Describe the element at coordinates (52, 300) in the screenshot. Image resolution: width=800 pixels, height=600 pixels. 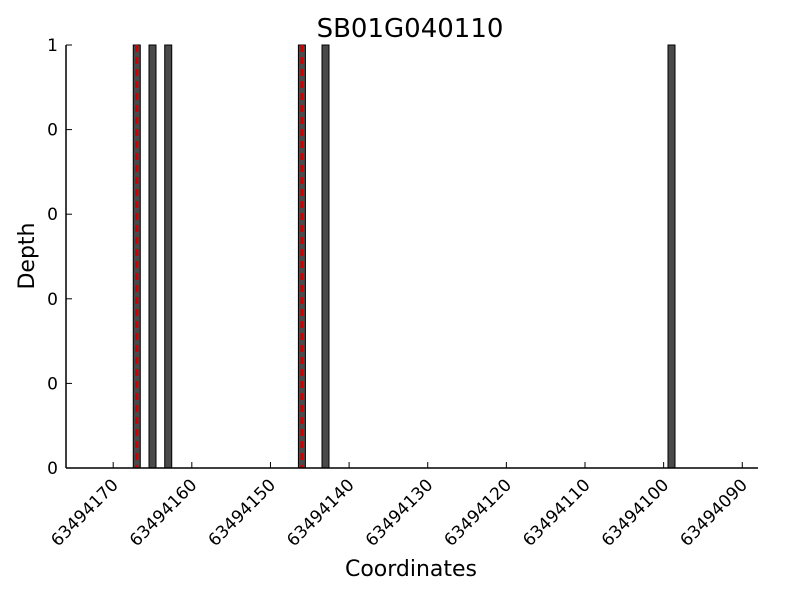
I see `y-tick-label-2: 0` at that location.